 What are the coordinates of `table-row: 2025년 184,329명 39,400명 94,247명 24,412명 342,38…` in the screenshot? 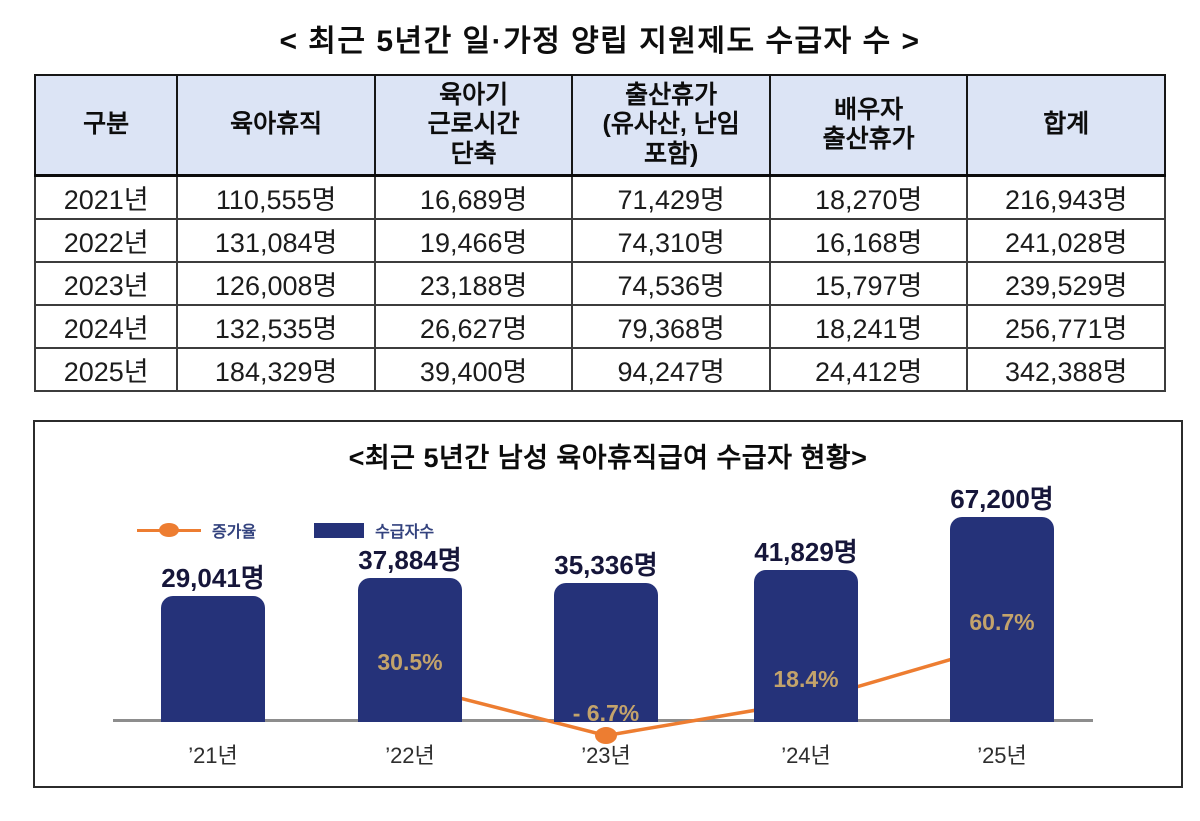 It's located at (599, 369).